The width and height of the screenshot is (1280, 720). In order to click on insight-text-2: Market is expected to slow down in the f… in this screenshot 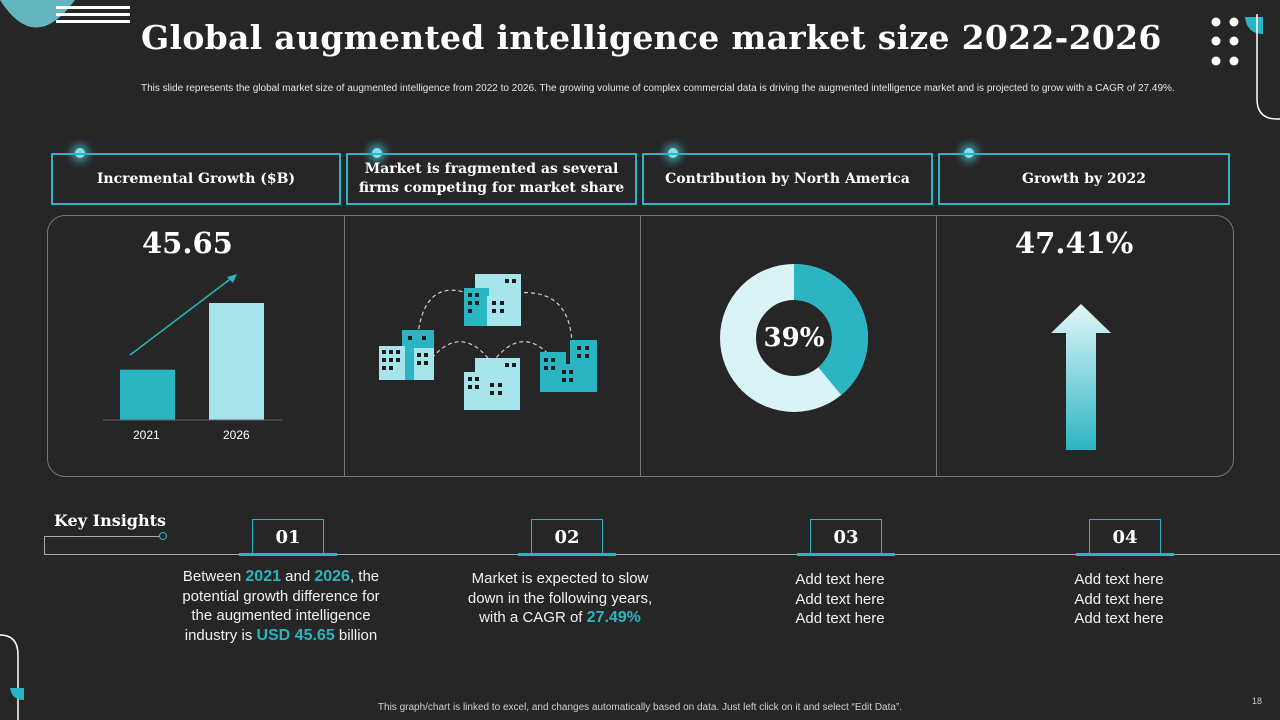, I will do `click(560, 598)`.